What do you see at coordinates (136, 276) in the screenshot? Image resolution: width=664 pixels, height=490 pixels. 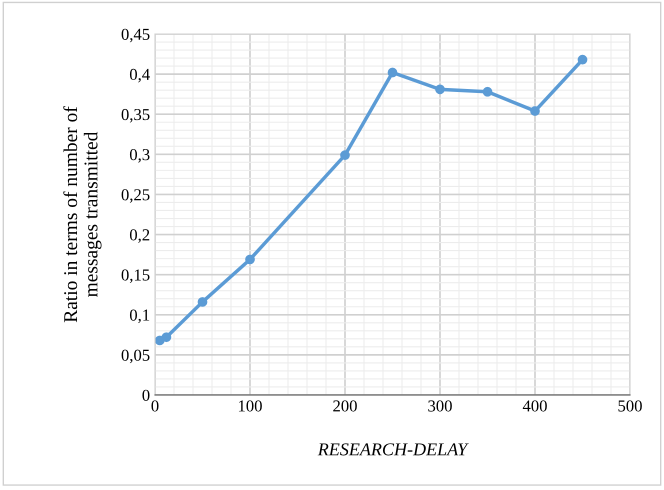 I see `y-tick-label: 0,15` at bounding box center [136, 276].